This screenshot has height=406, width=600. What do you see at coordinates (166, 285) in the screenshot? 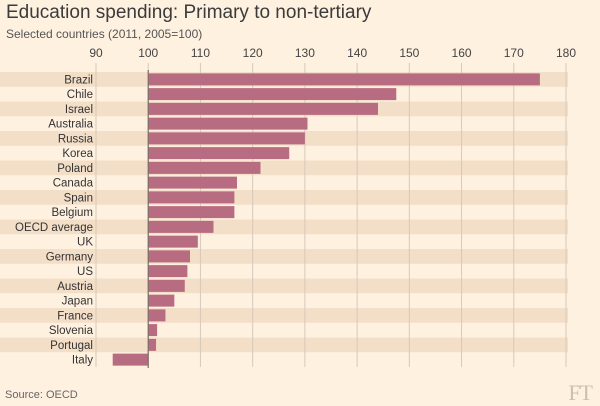
I see `bar-austria` at bounding box center [166, 285].